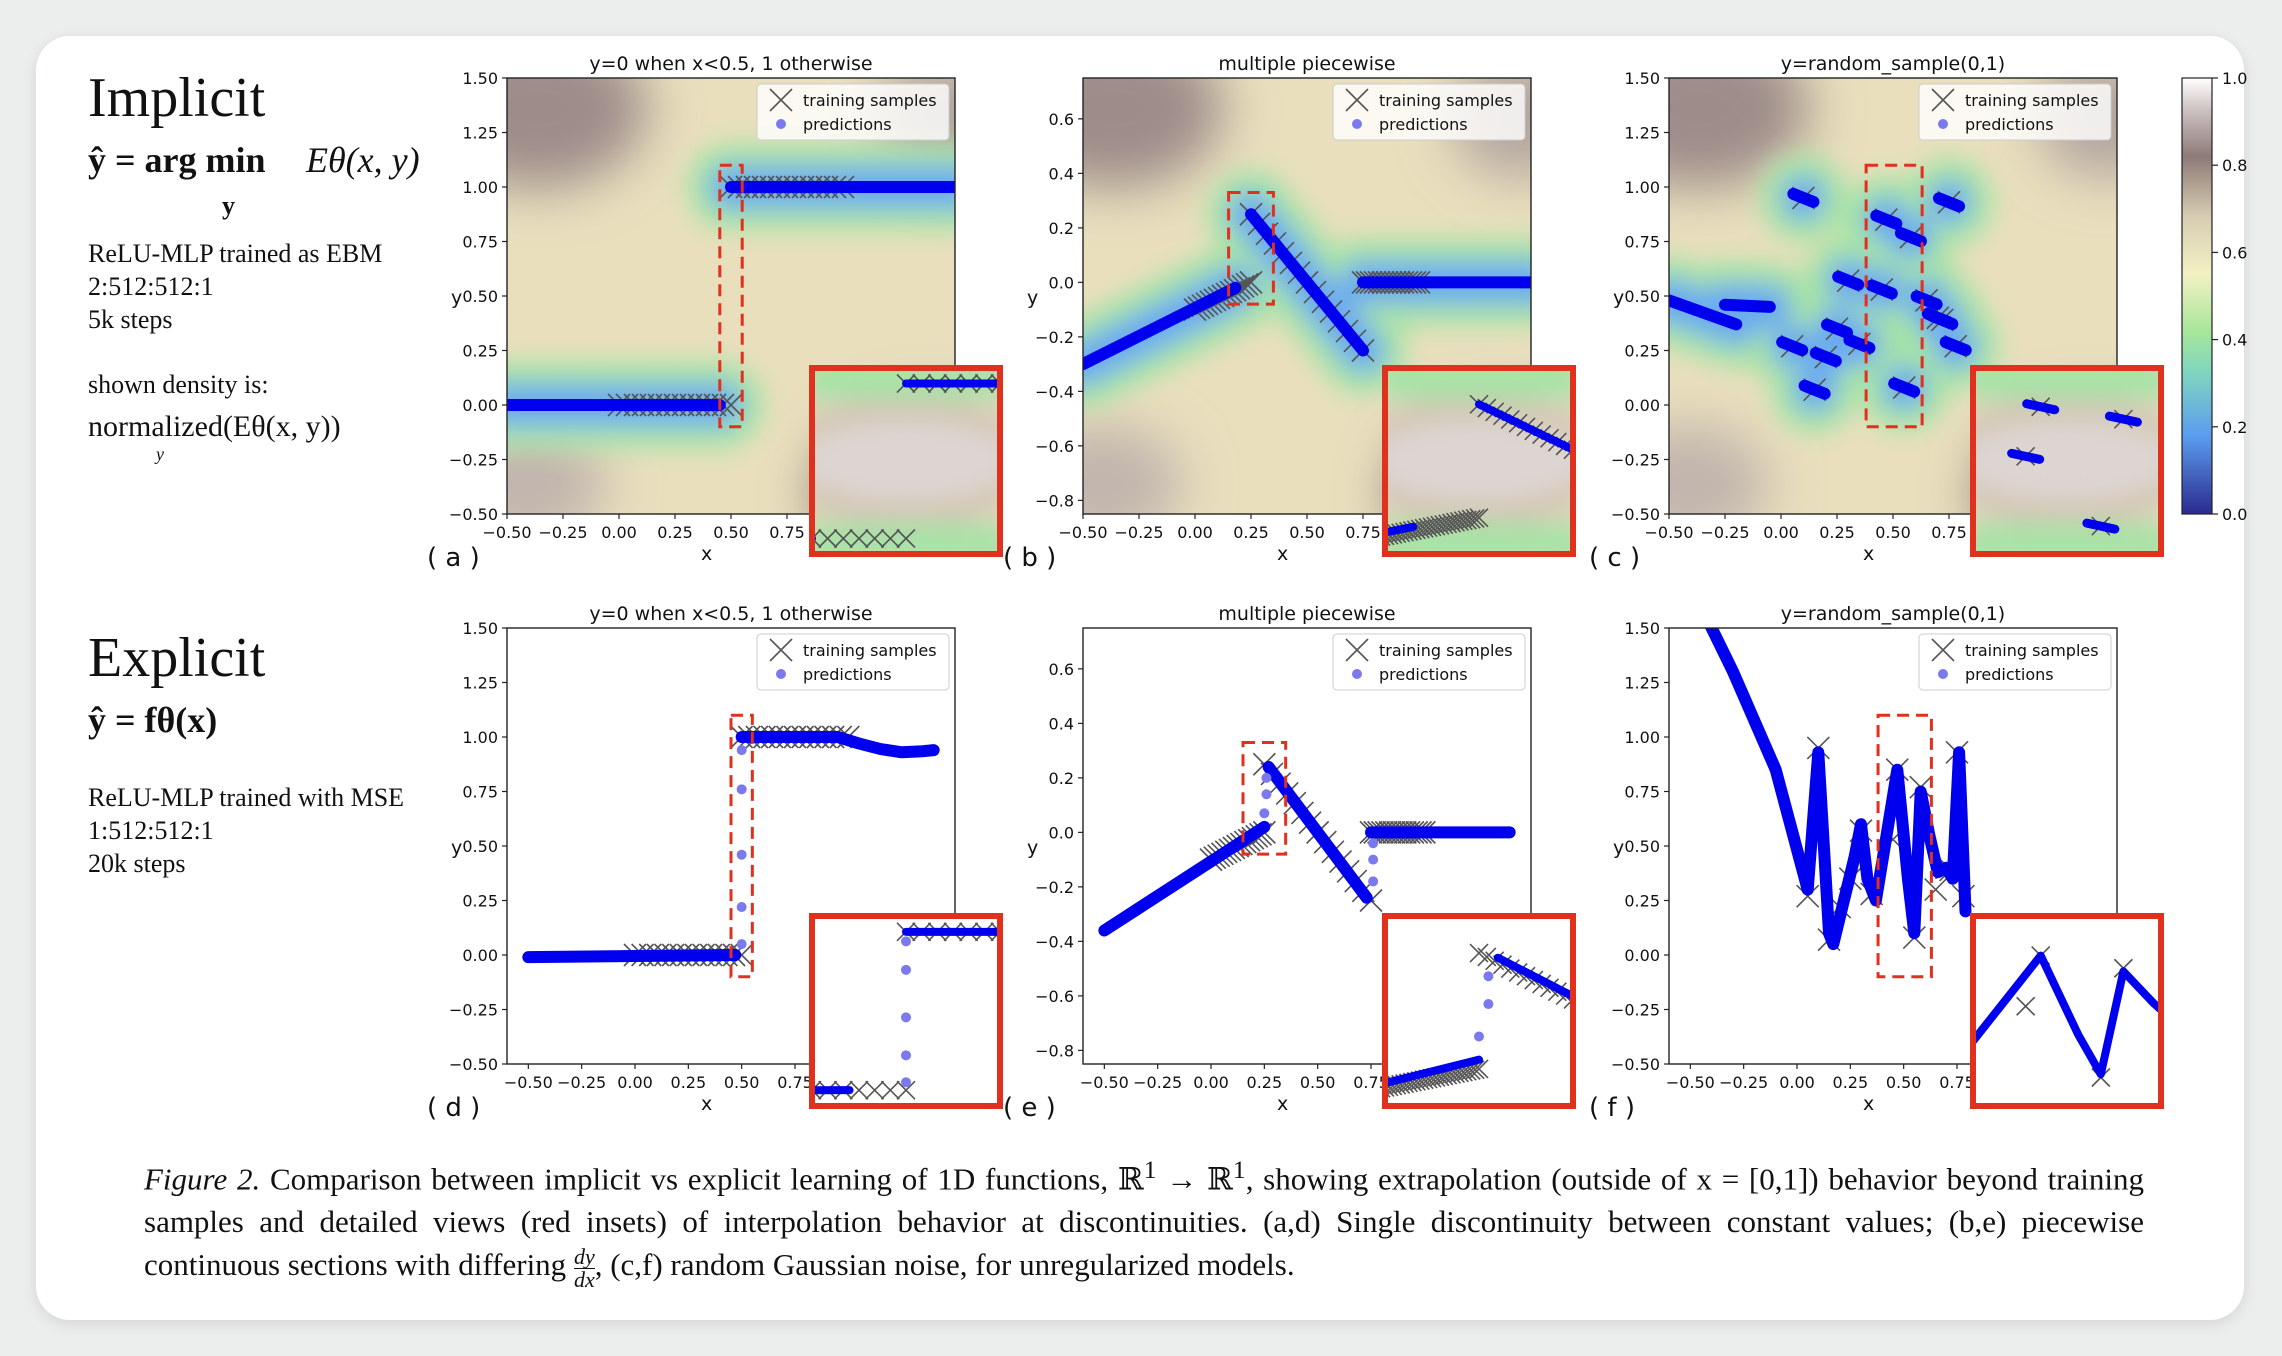 The image size is (2282, 1356). Describe the element at coordinates (584, 1268) in the screenshot. I see `caption-fraction: dy dx` at that location.